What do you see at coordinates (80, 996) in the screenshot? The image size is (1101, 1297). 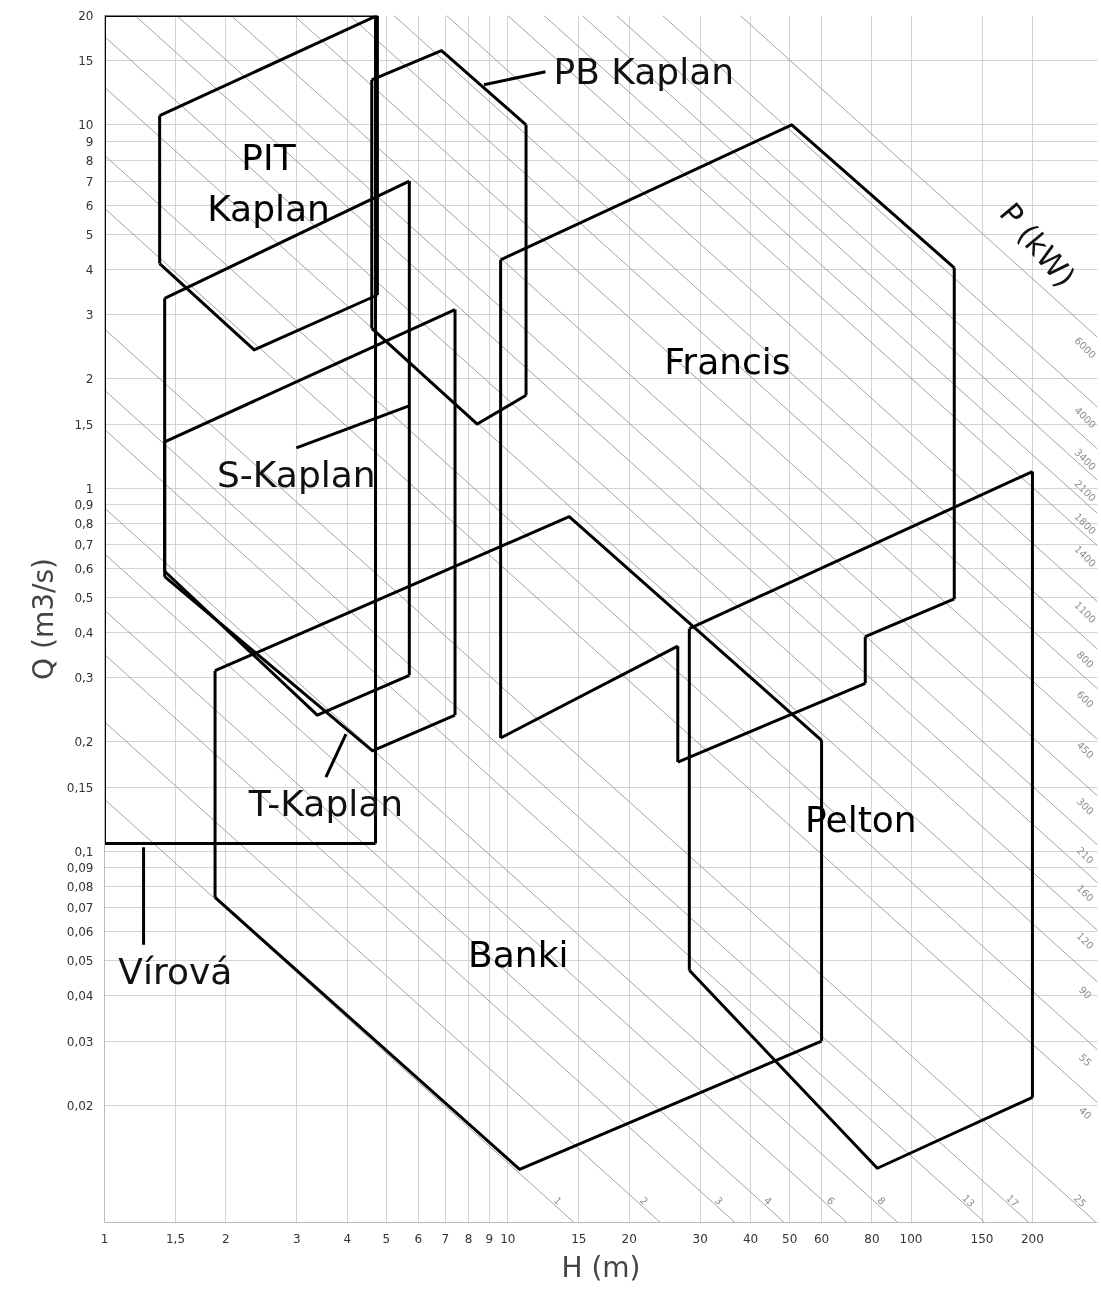 I see `y-tick-label: 0,04` at bounding box center [80, 996].